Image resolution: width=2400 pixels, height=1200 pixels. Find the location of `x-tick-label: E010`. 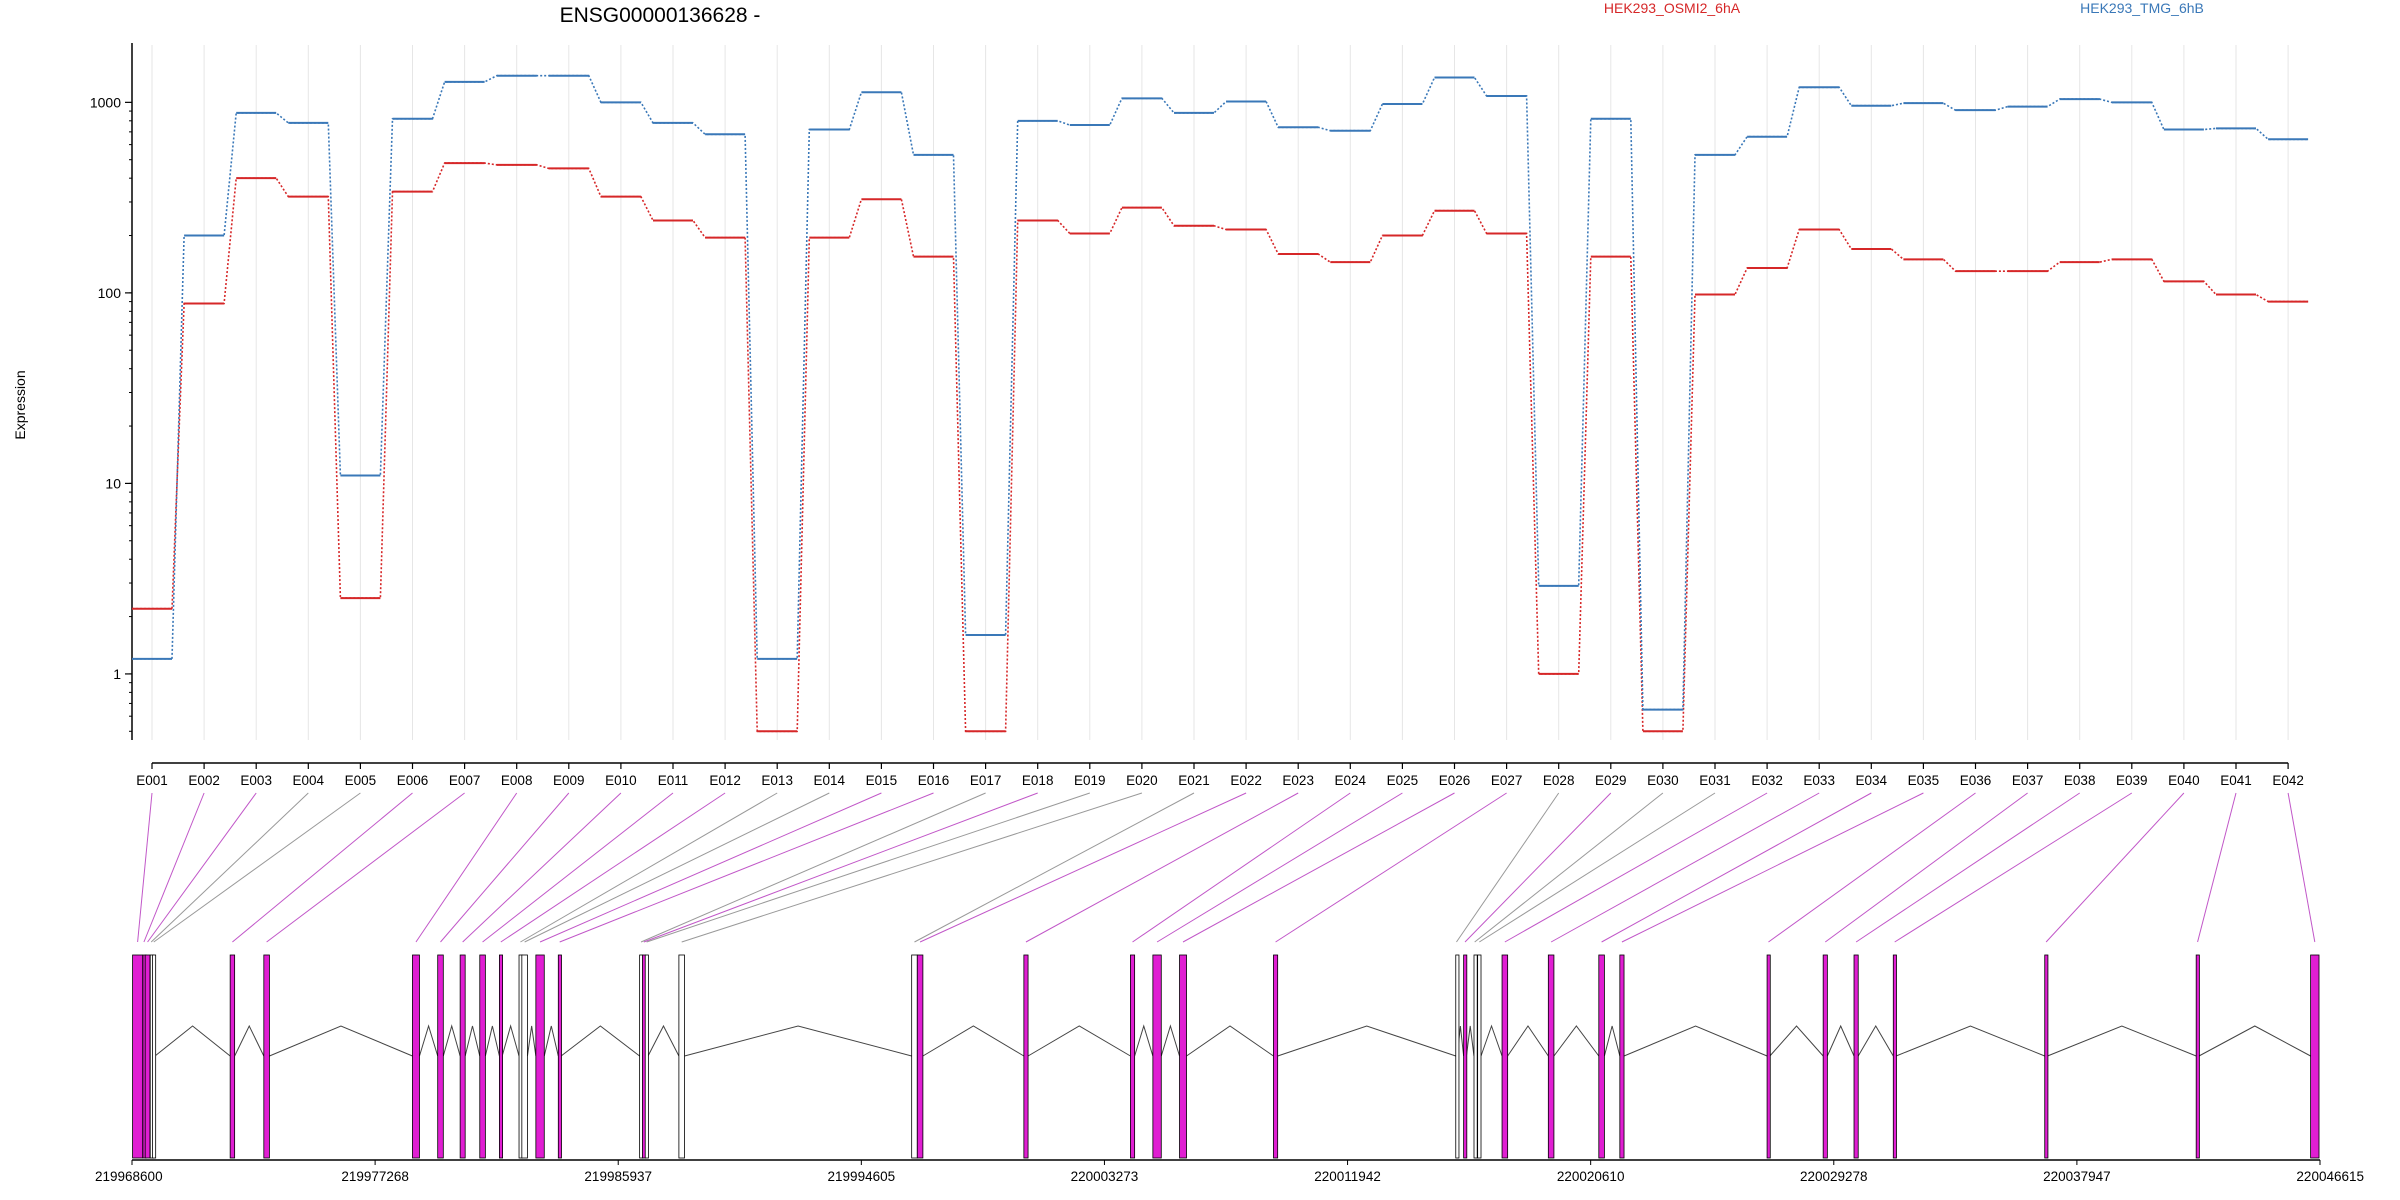

x-tick-label: E010 is located at coordinates (621, 780).